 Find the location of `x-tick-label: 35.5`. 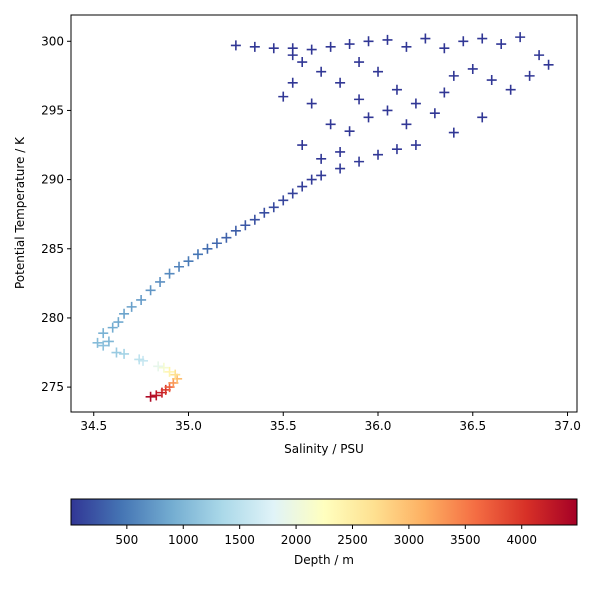

x-tick-label: 35.5 is located at coordinates (283, 426).